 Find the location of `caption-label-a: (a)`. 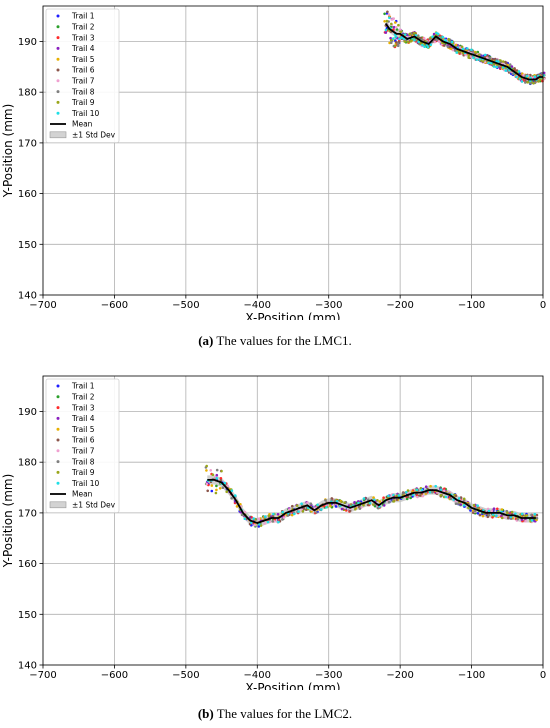

caption-label-a: (a) is located at coordinates (206, 340).